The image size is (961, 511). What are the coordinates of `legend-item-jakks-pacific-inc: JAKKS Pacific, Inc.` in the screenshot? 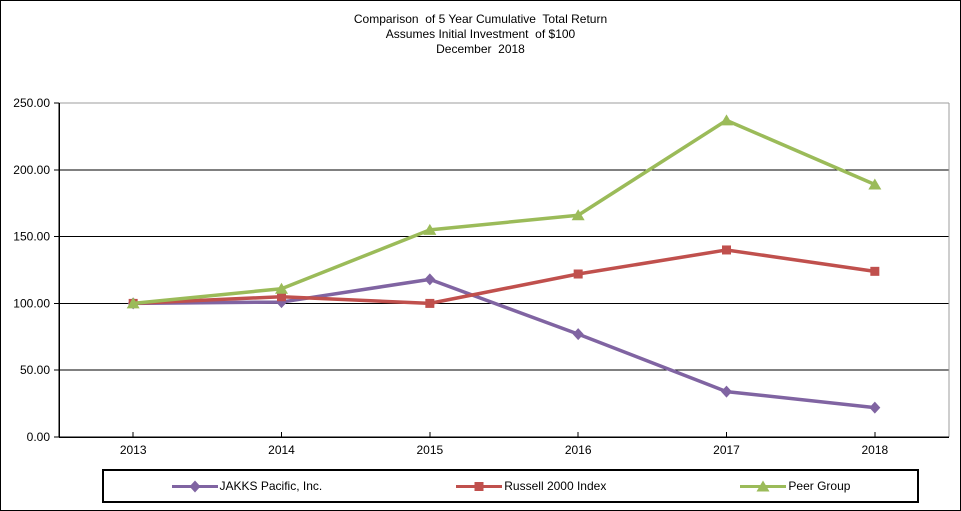 It's located at (247, 486).